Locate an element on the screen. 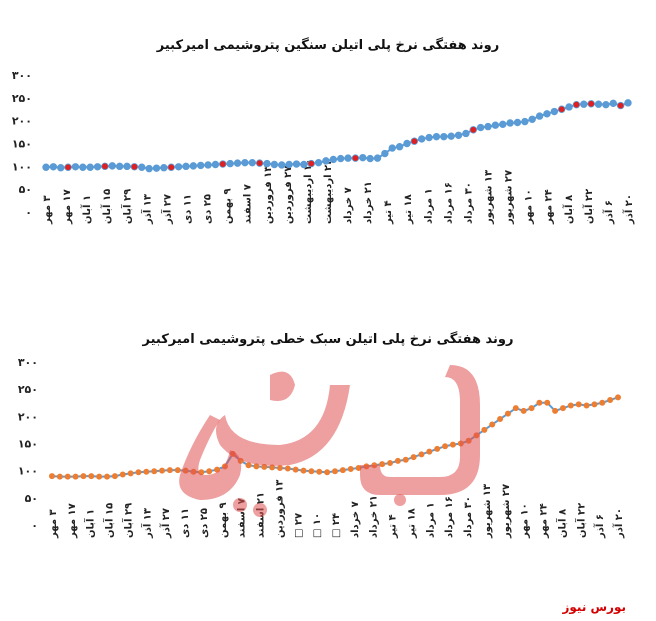 The height and width of the screenshot is (621, 656). x-tick-label: ۱۰ اردیبهشت is located at coordinates (308, 191).